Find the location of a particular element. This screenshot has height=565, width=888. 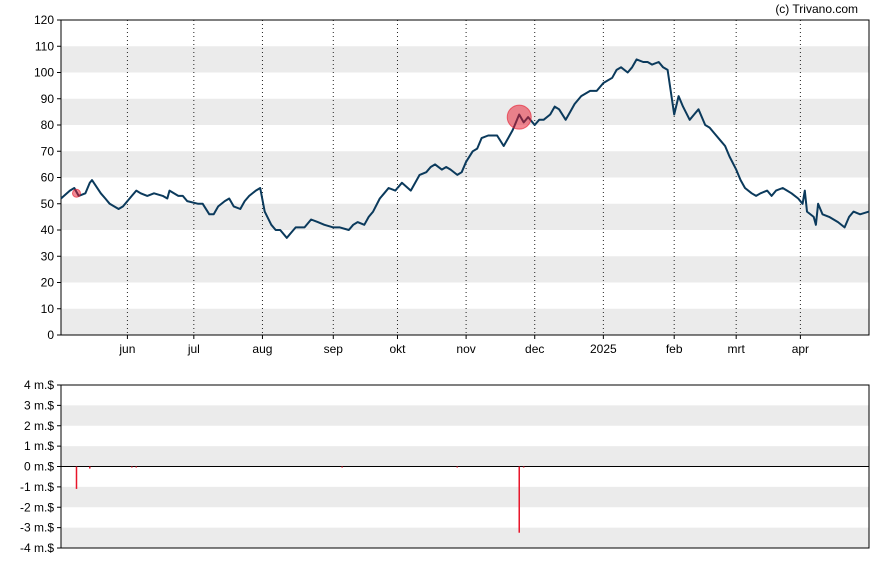

y-tick-label: -4 m.$ is located at coordinates (37, 548).